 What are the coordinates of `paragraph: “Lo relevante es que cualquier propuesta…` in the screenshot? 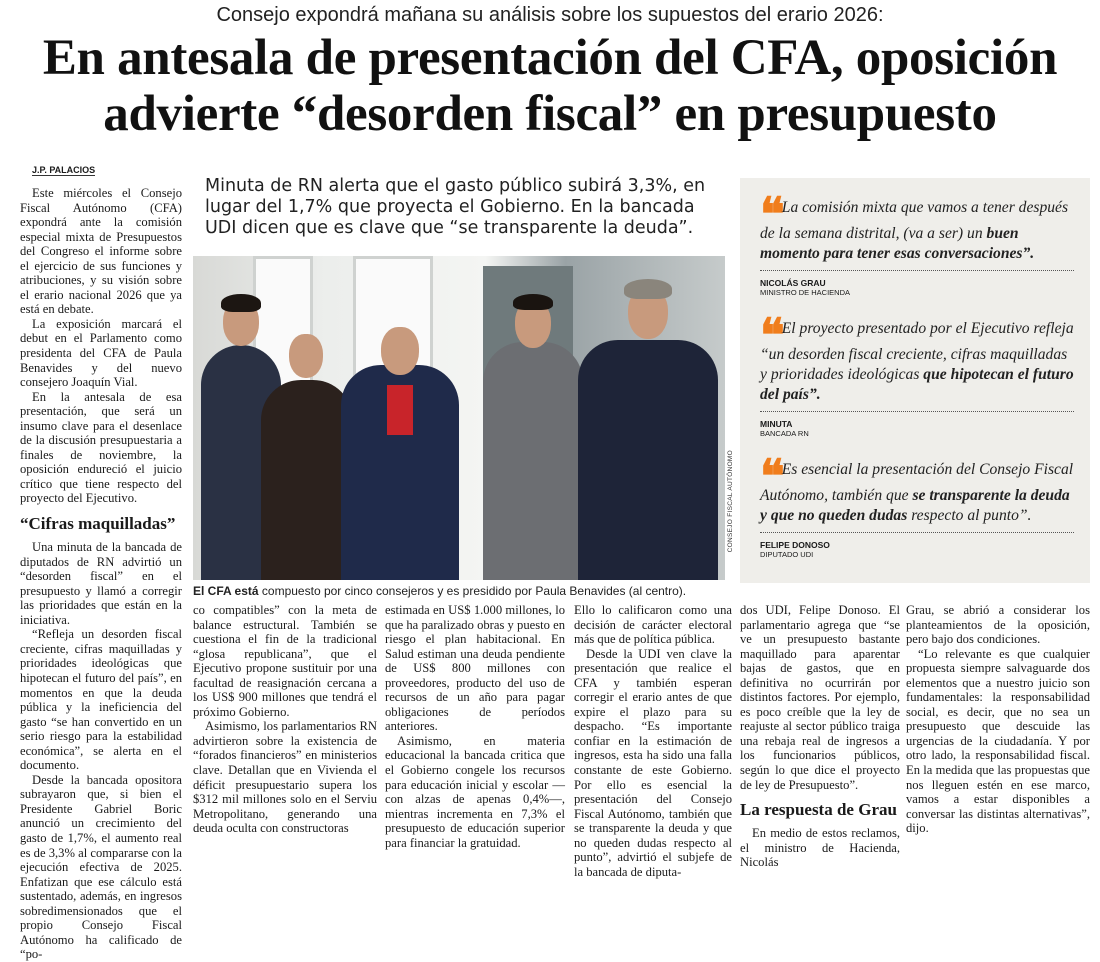 It's located at (998, 741).